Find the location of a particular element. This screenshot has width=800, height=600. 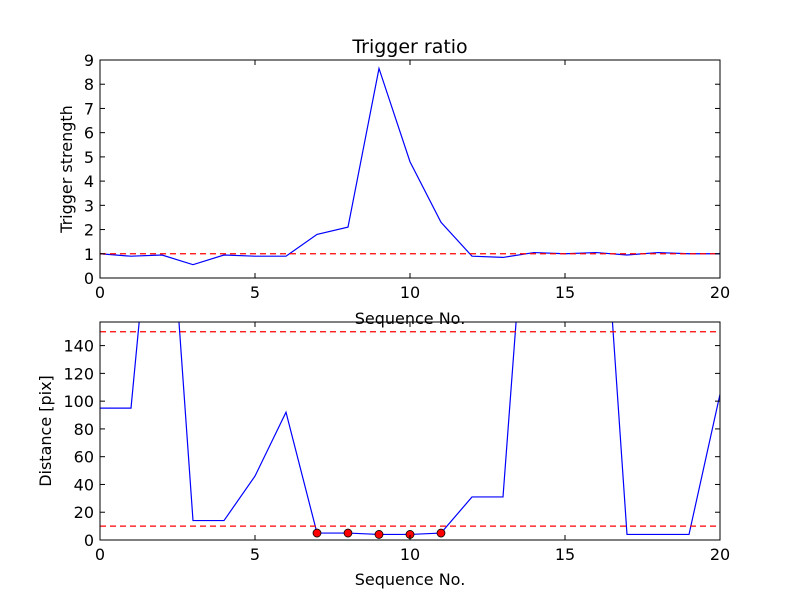

top-x-tick-label: 10 is located at coordinates (410, 292).